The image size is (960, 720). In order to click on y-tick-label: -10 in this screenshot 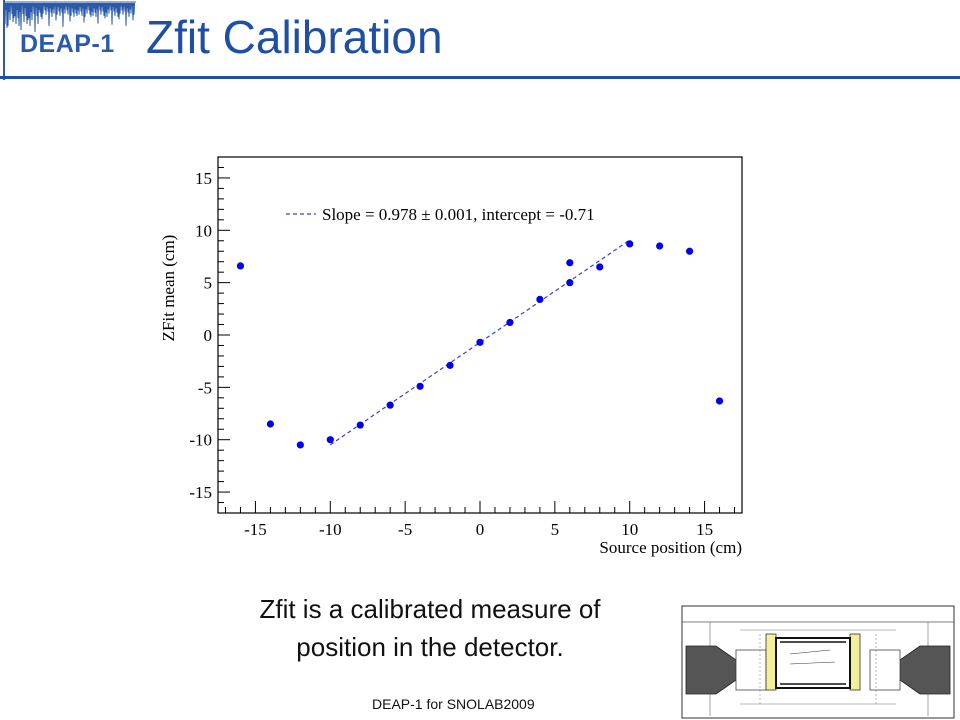, I will do `click(200, 440)`.